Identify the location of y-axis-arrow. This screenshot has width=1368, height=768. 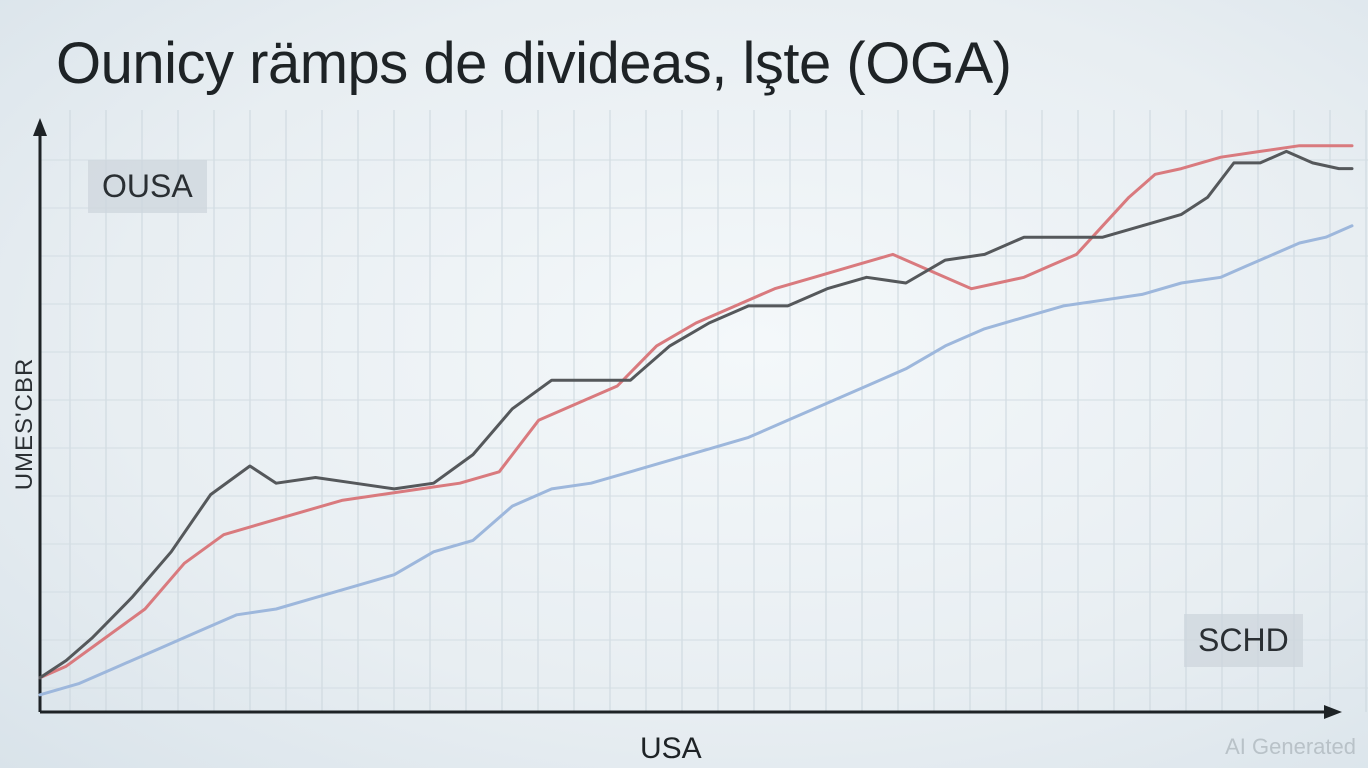
(40, 127).